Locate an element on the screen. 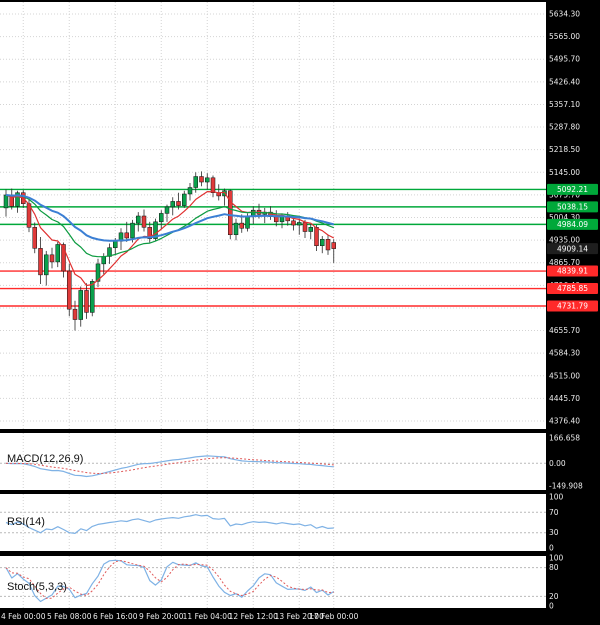 Image resolution: width=600 pixels, height=625 pixels. rsi-axis-label: 0 is located at coordinates (551, 548).